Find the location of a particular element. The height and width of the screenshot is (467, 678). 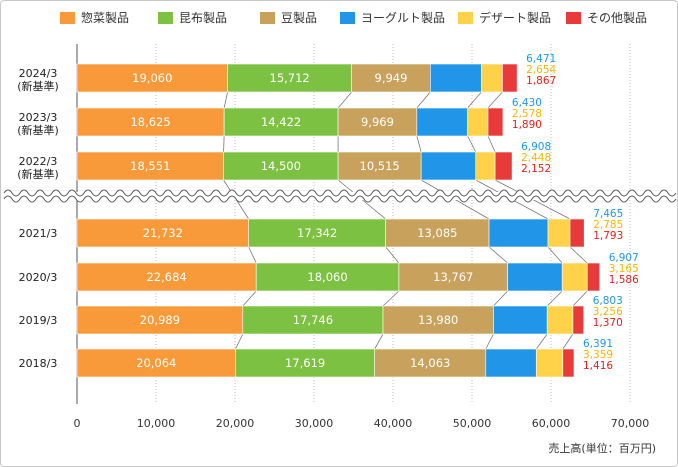

data-label-yogurt: 7,465 is located at coordinates (608, 214).